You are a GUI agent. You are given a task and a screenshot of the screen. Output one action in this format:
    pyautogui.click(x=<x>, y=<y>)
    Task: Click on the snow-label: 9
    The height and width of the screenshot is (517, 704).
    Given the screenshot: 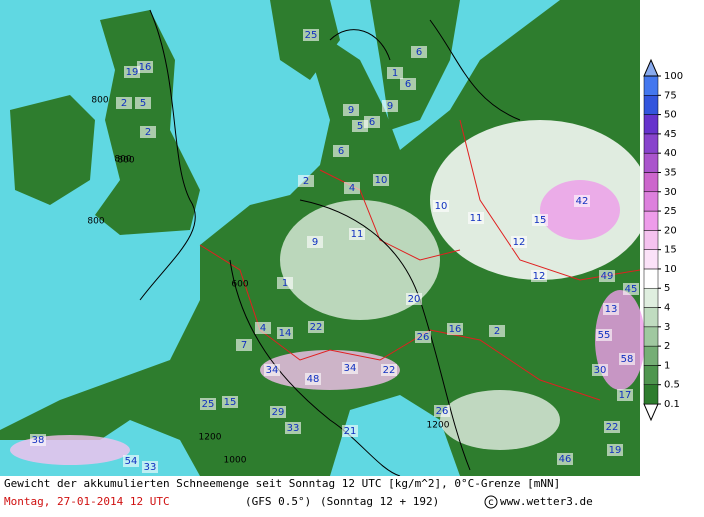 What is the action you would take?
    pyautogui.click(x=390, y=106)
    